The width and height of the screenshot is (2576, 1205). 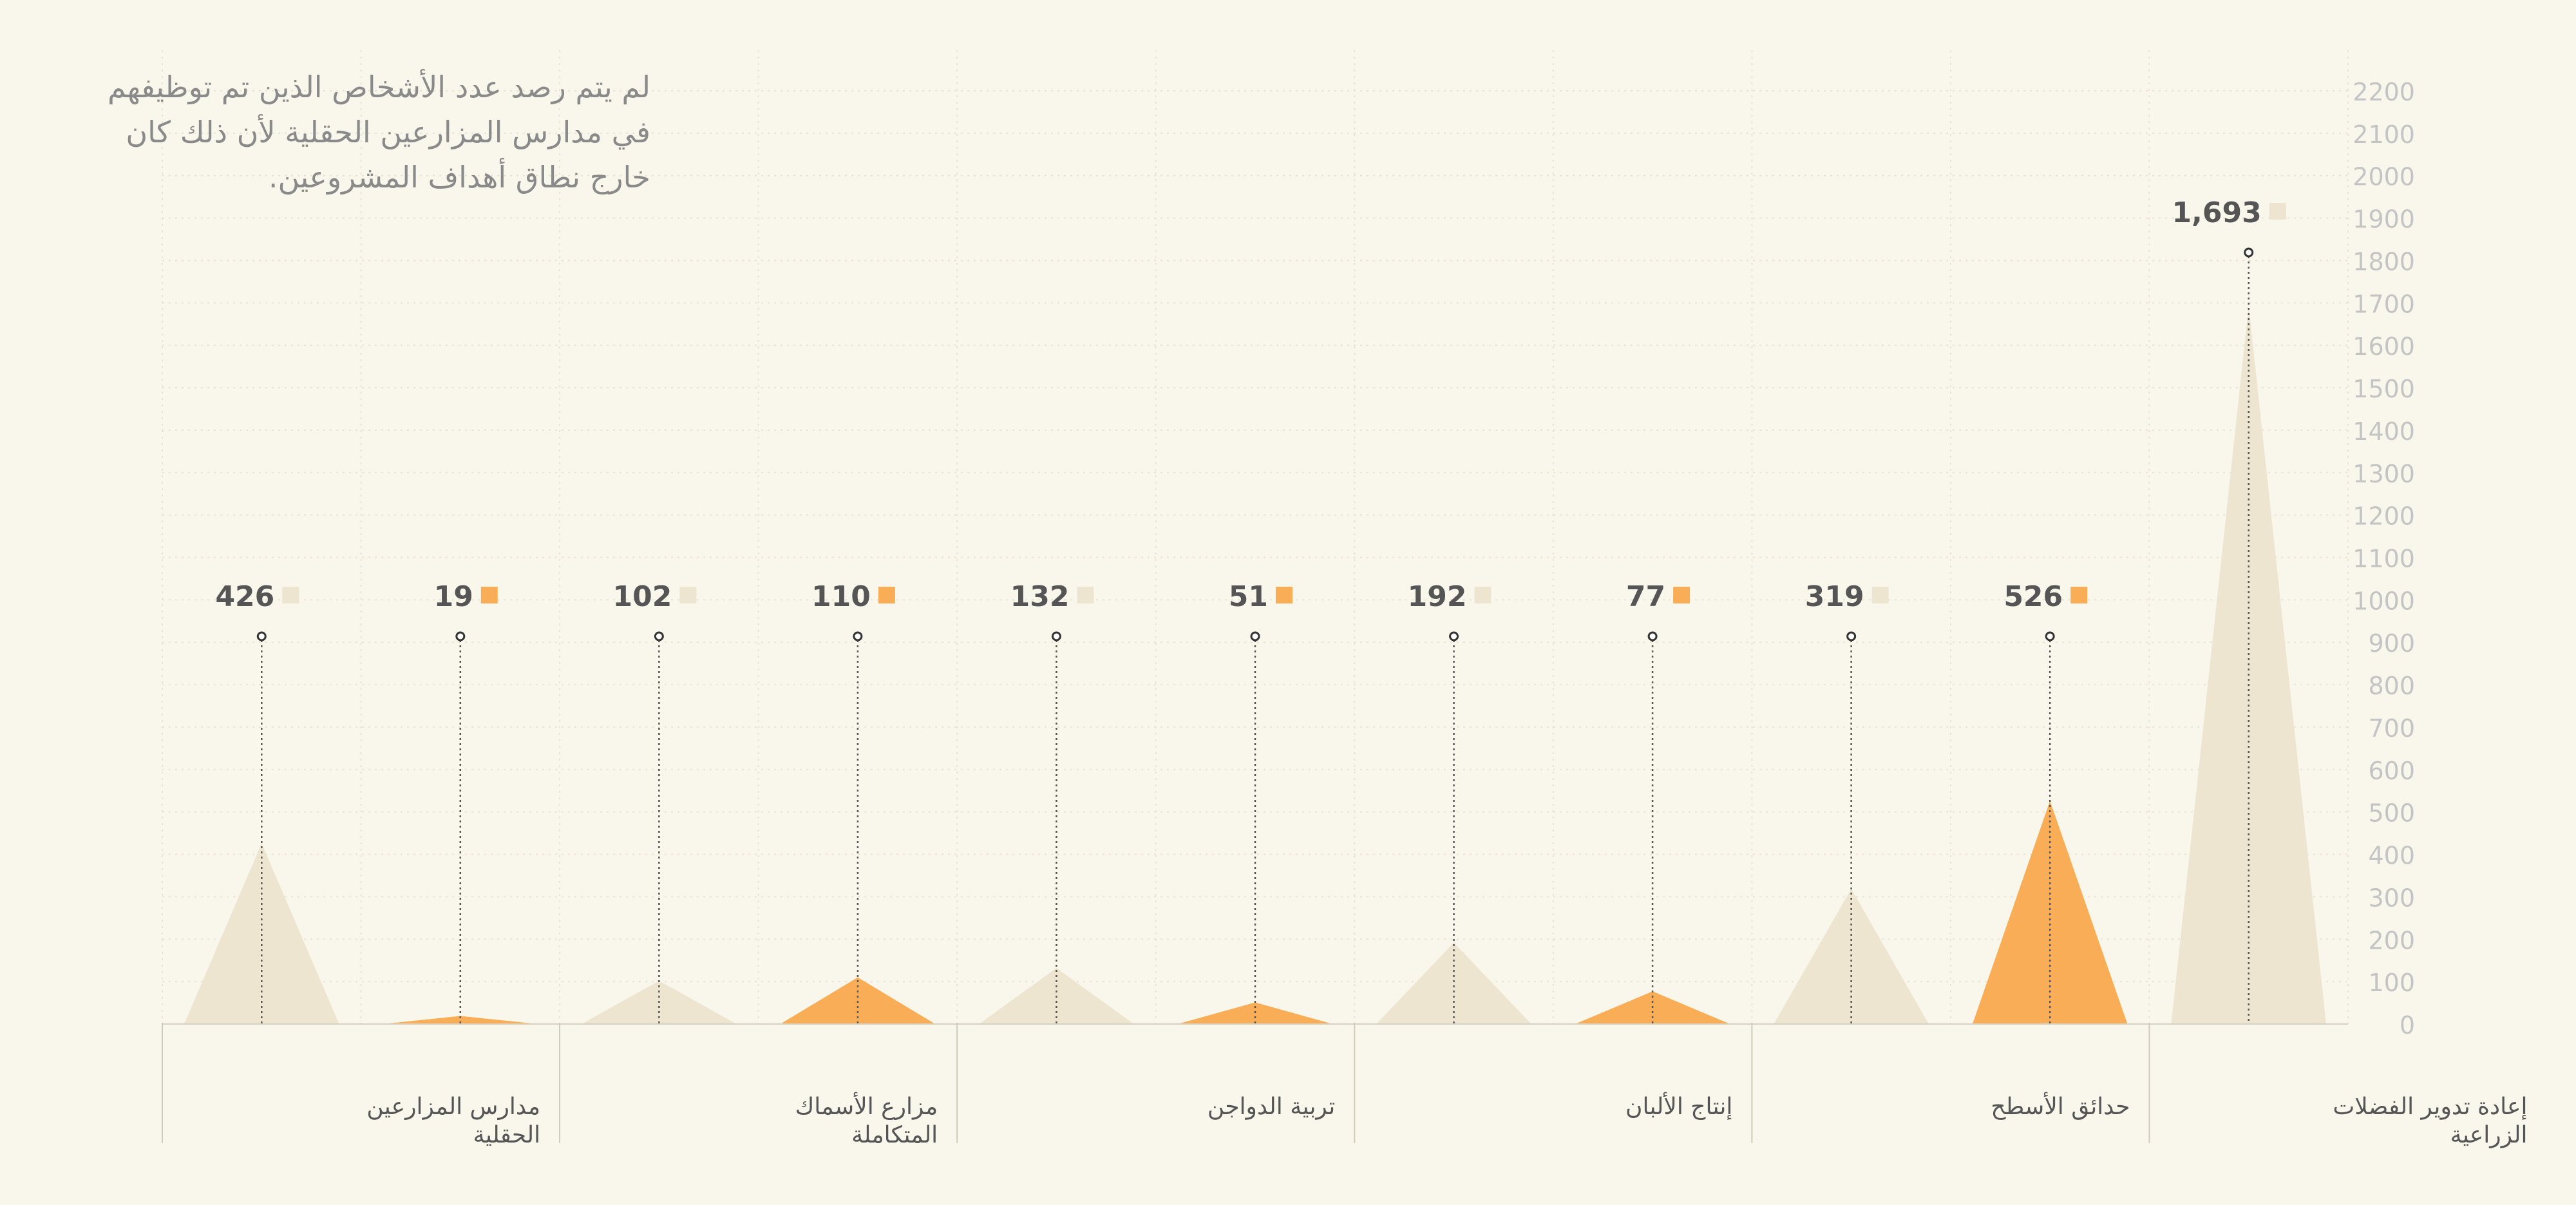 I want to click on data-label: 19, so click(x=453, y=596).